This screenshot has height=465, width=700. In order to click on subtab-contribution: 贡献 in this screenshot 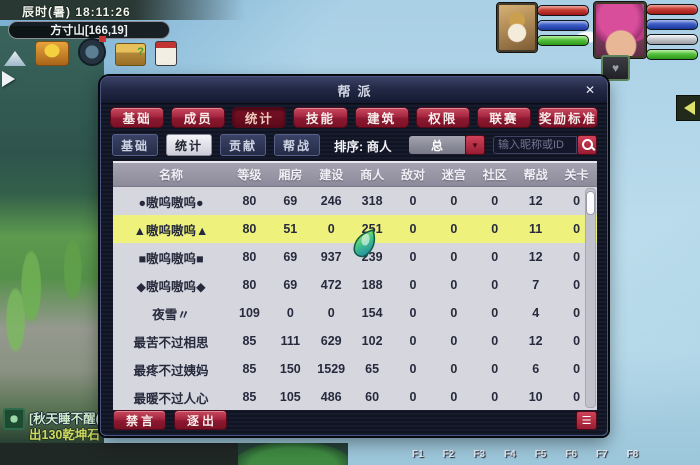, I will do `click(243, 145)`.